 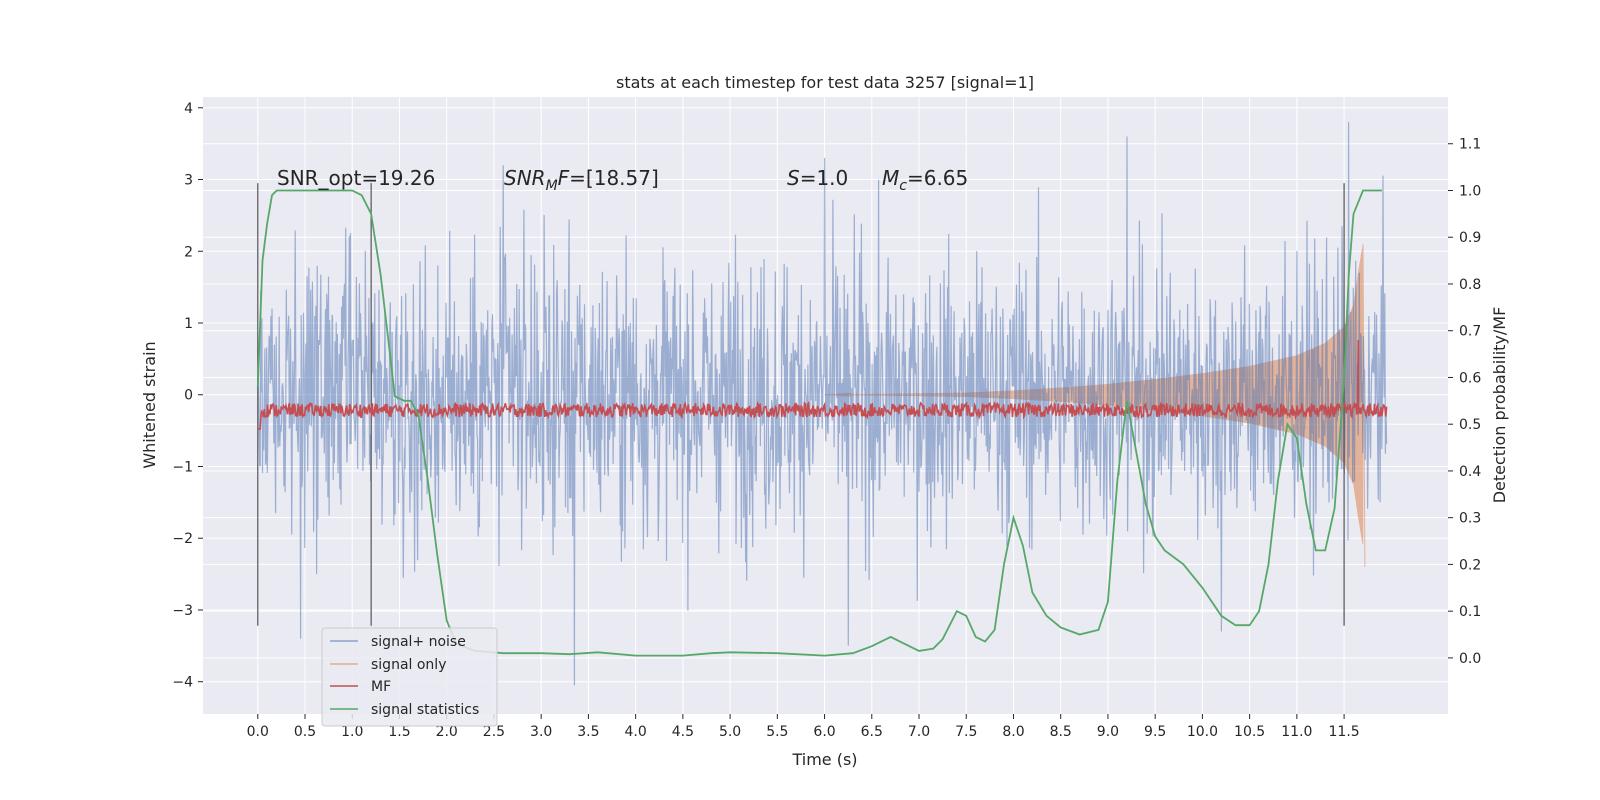 What do you see at coordinates (817, 178) in the screenshot?
I see `annotation-s: S=1.0` at bounding box center [817, 178].